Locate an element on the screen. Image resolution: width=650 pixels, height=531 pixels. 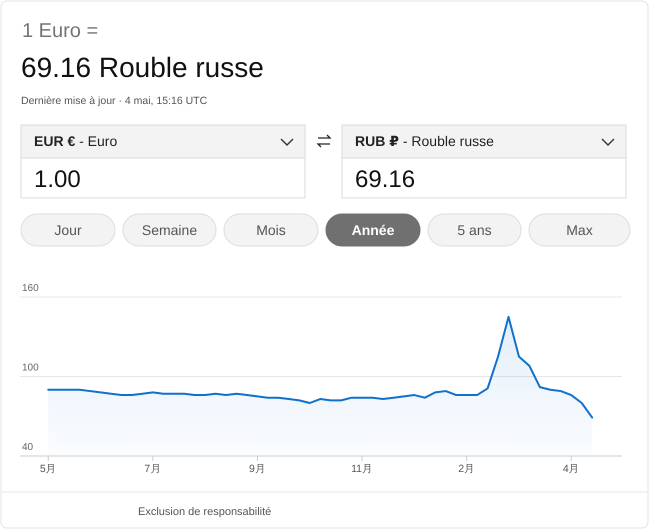
y-tick-label: 40 is located at coordinates (28, 447).